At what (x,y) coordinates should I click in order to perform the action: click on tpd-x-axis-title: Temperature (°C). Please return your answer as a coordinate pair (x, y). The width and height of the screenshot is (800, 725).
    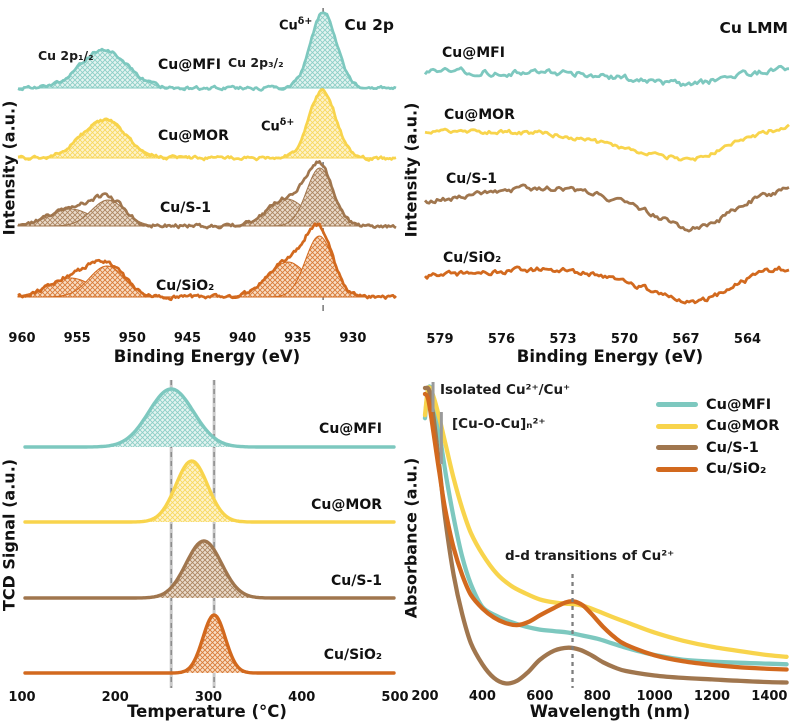
    Looking at the image, I should click on (207, 711).